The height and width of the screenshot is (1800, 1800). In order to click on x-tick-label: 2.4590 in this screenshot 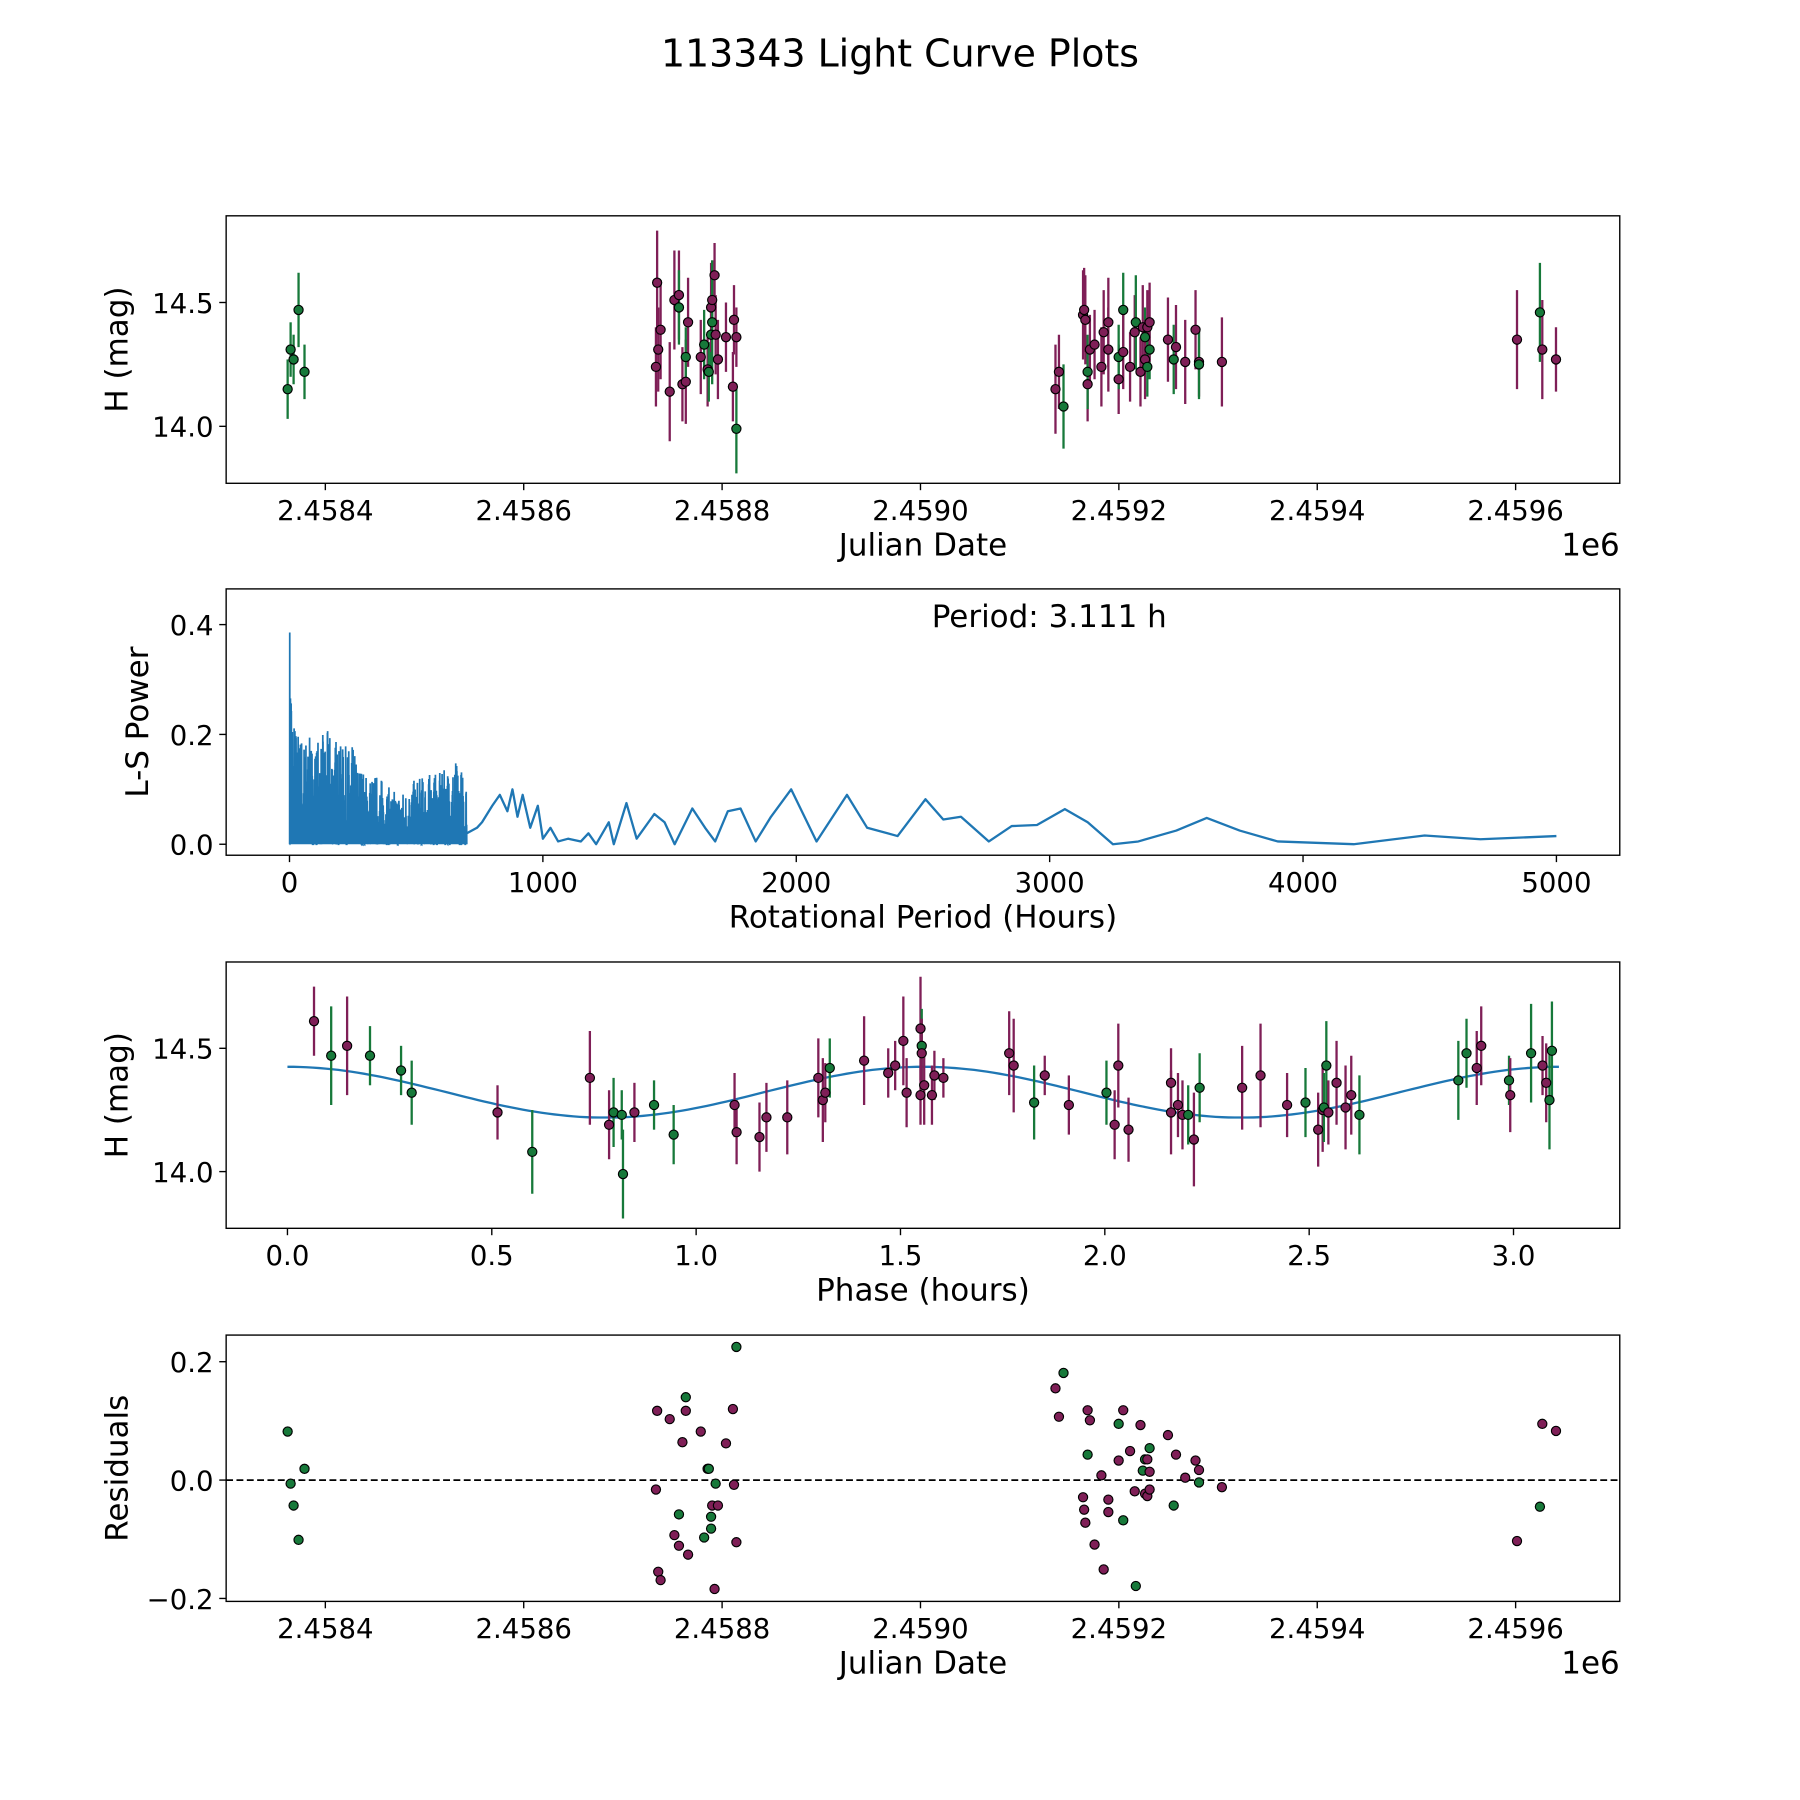, I will do `click(920, 1629)`.